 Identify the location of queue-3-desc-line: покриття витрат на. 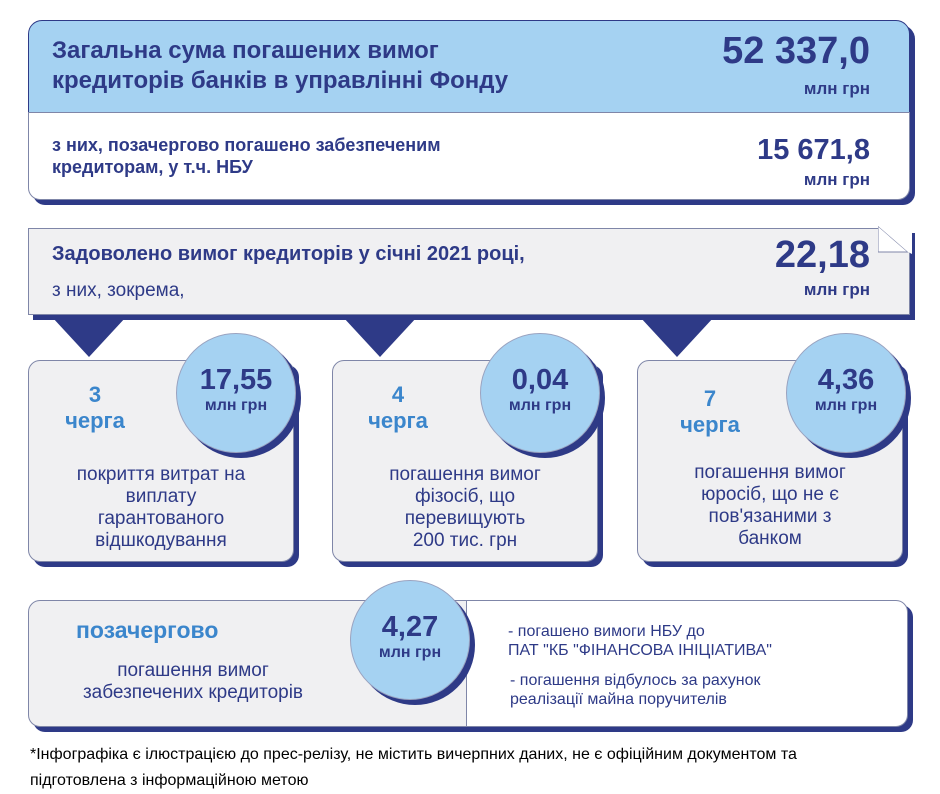
(161, 474).